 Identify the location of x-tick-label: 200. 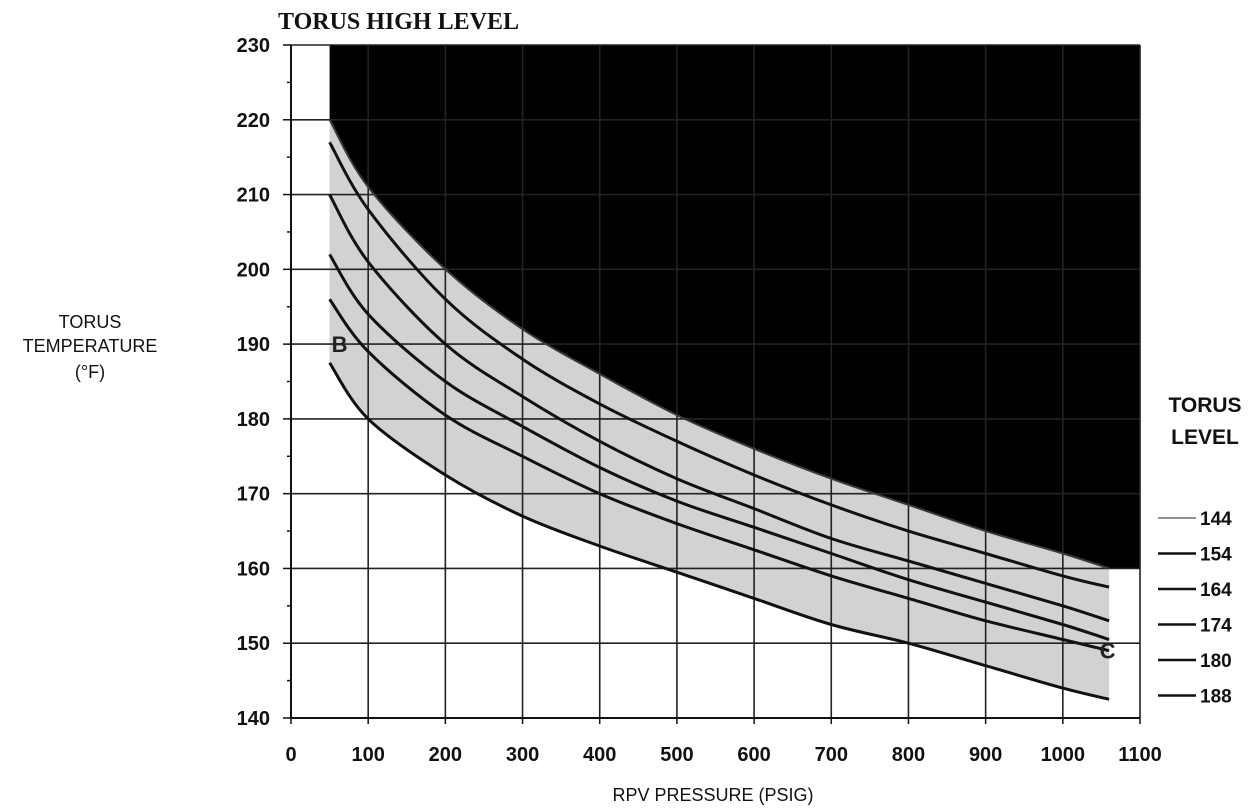
(445, 755).